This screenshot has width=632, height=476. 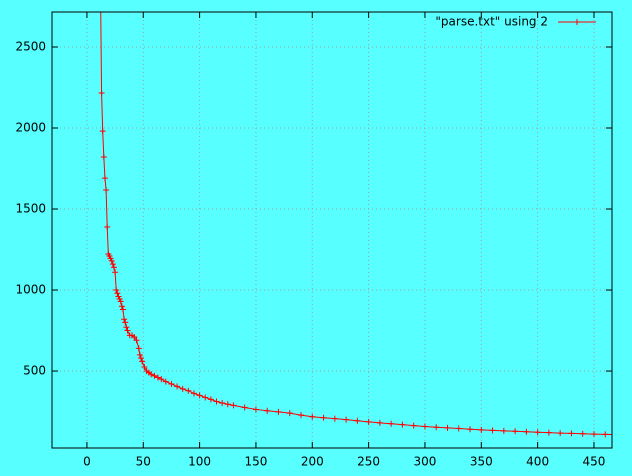 I want to click on x-tick-label: 400, so click(x=537, y=462).